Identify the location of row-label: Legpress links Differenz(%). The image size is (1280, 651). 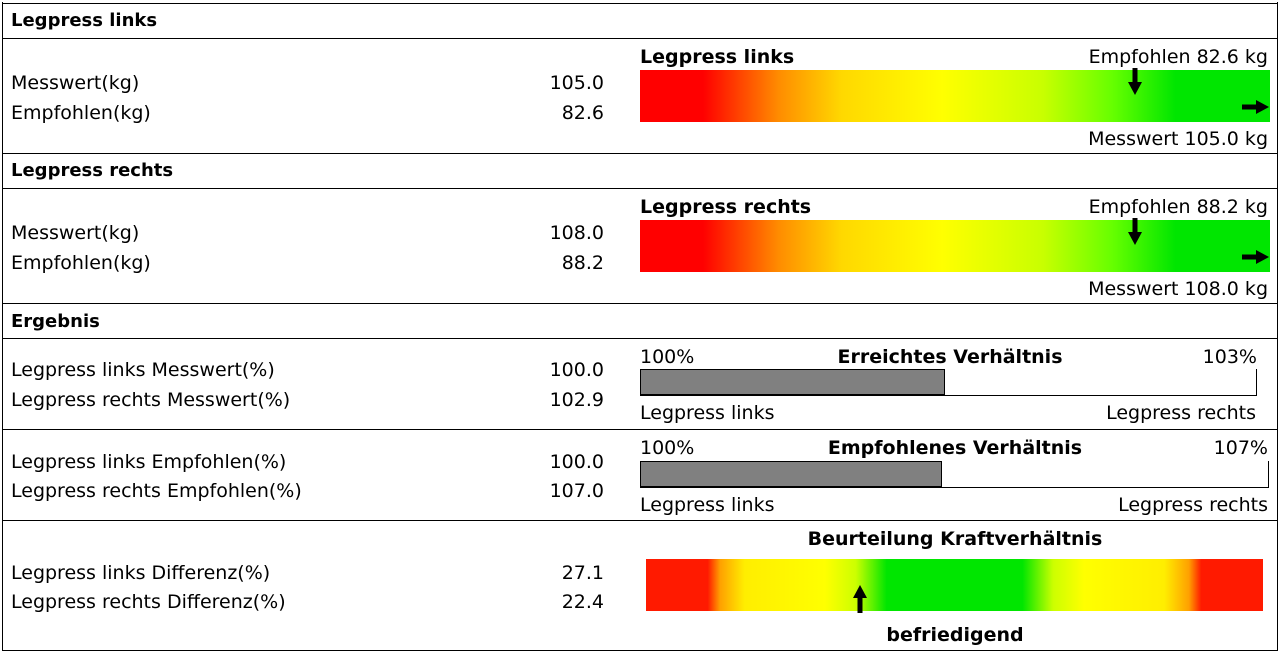
(141, 573).